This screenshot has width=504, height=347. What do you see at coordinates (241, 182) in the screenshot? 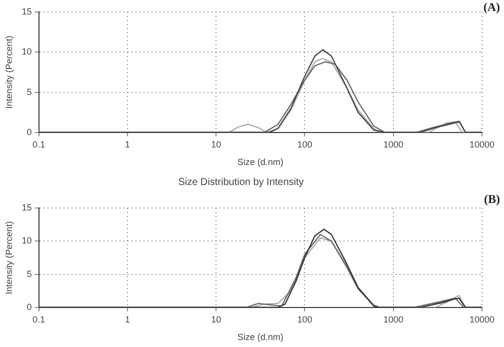
I see `chart-title: Size Distribution by Intensity` at bounding box center [241, 182].